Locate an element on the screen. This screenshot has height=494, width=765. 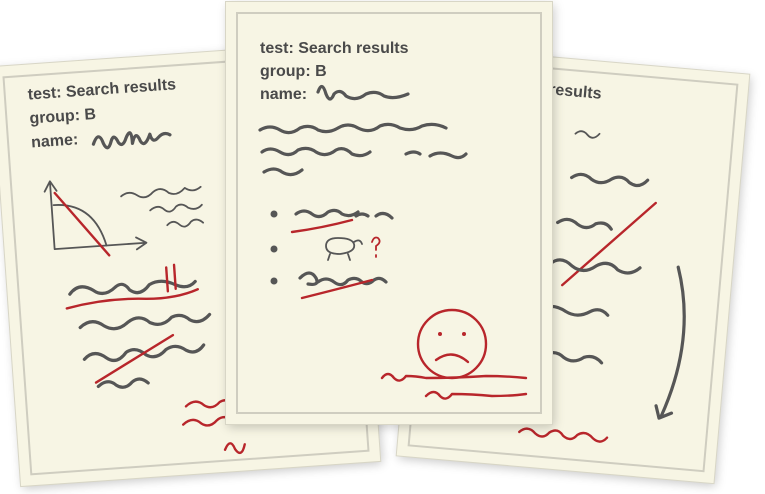
graph-strike-mark is located at coordinates (82, 224).